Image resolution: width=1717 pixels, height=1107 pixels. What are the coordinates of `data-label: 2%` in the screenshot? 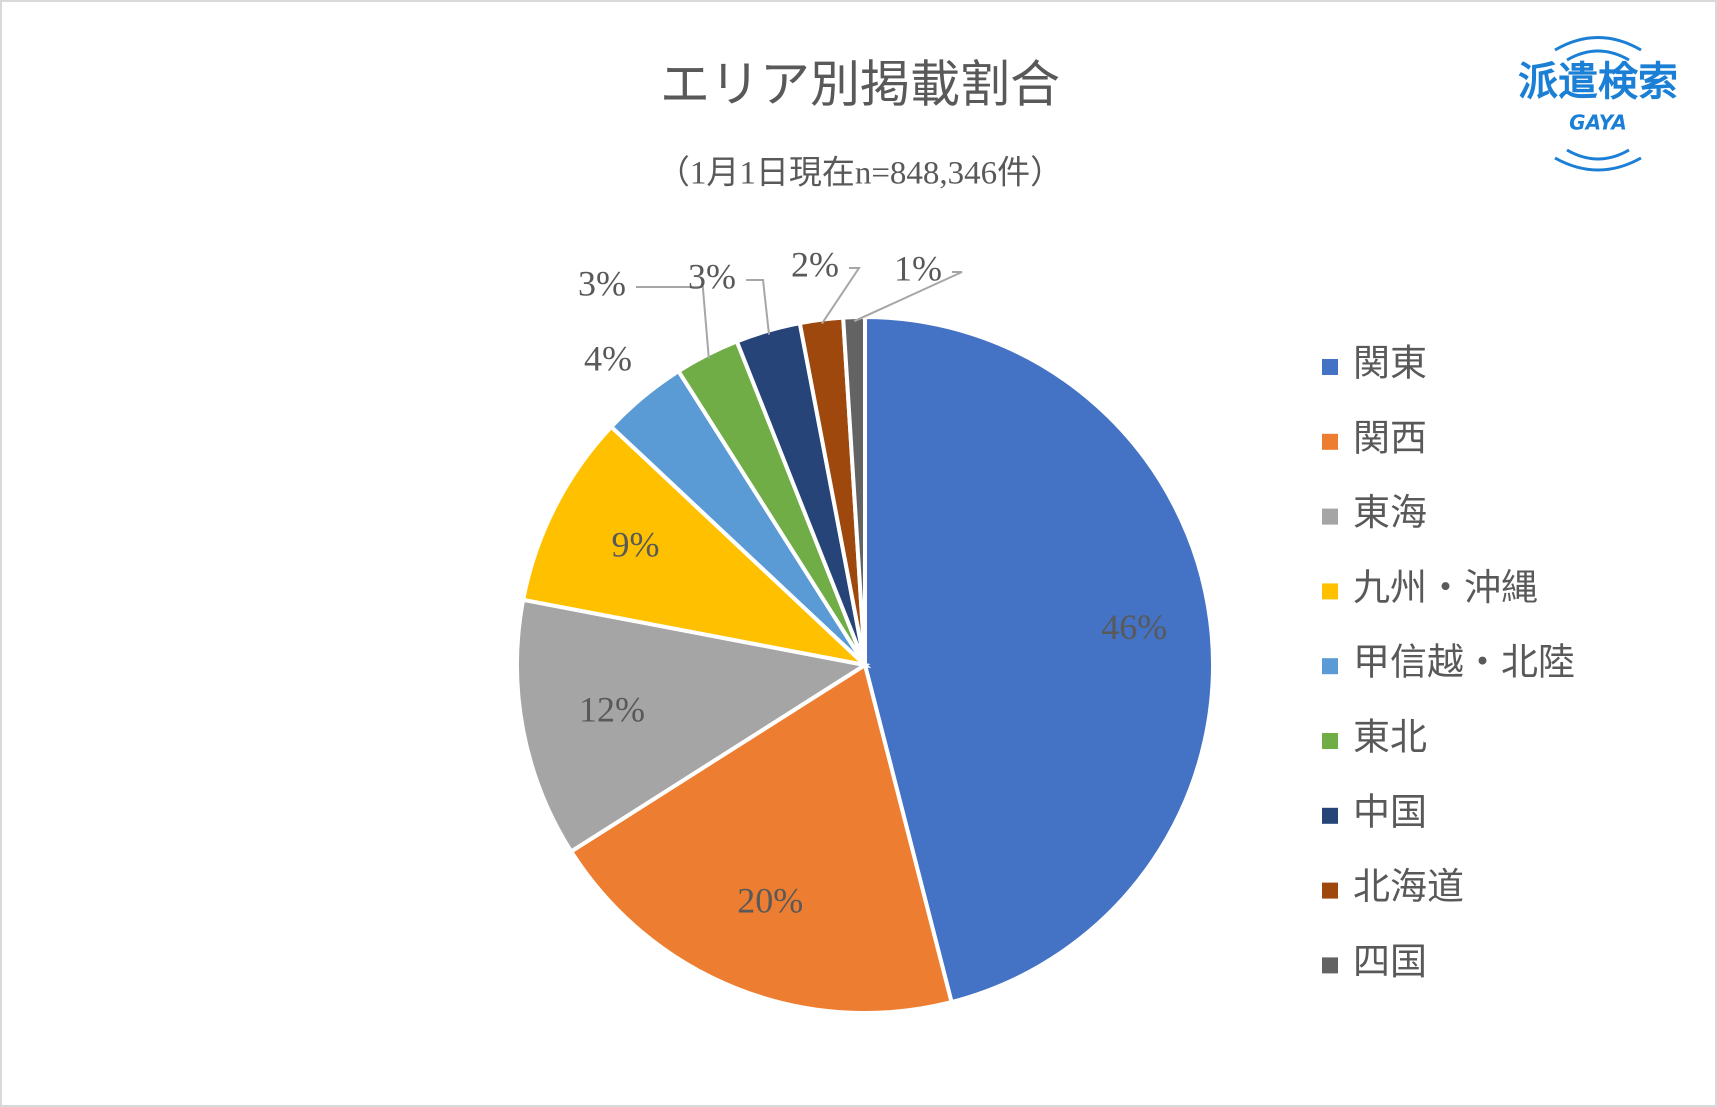 It's located at (815, 264).